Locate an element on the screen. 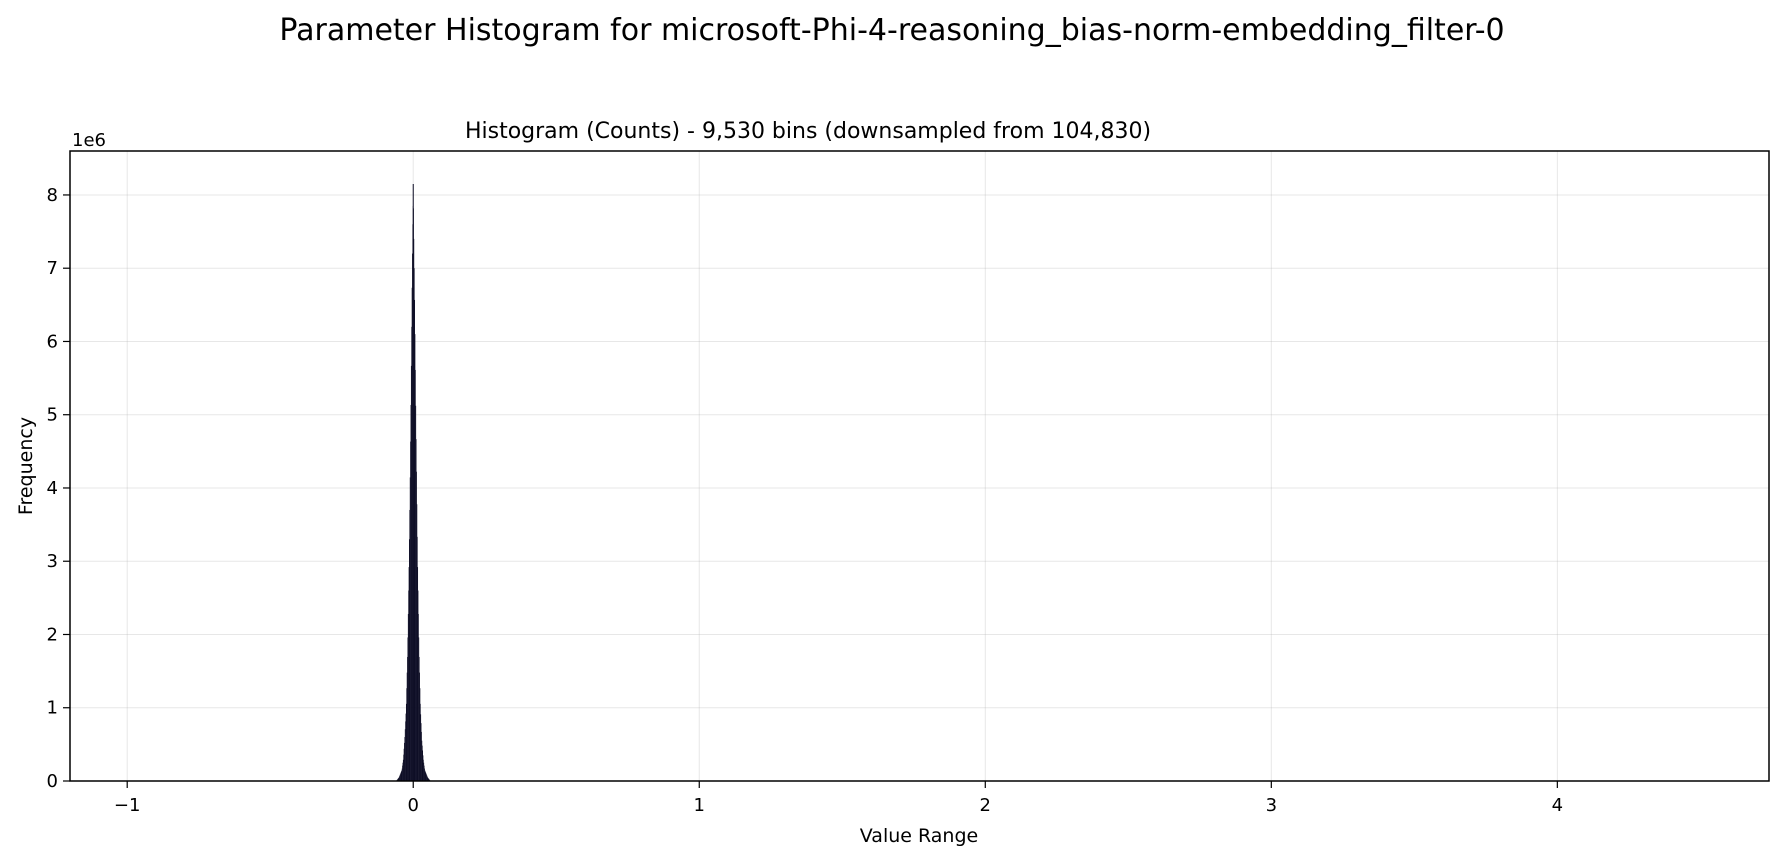 The height and width of the screenshot is (860, 1784). y-axis-label: Frequency is located at coordinates (26, 466).